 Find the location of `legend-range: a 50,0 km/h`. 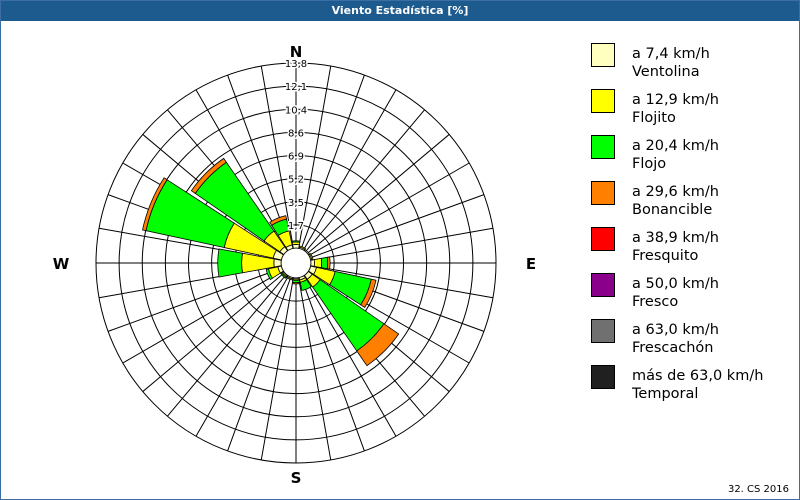

legend-range: a 50,0 km/h is located at coordinates (675, 284).